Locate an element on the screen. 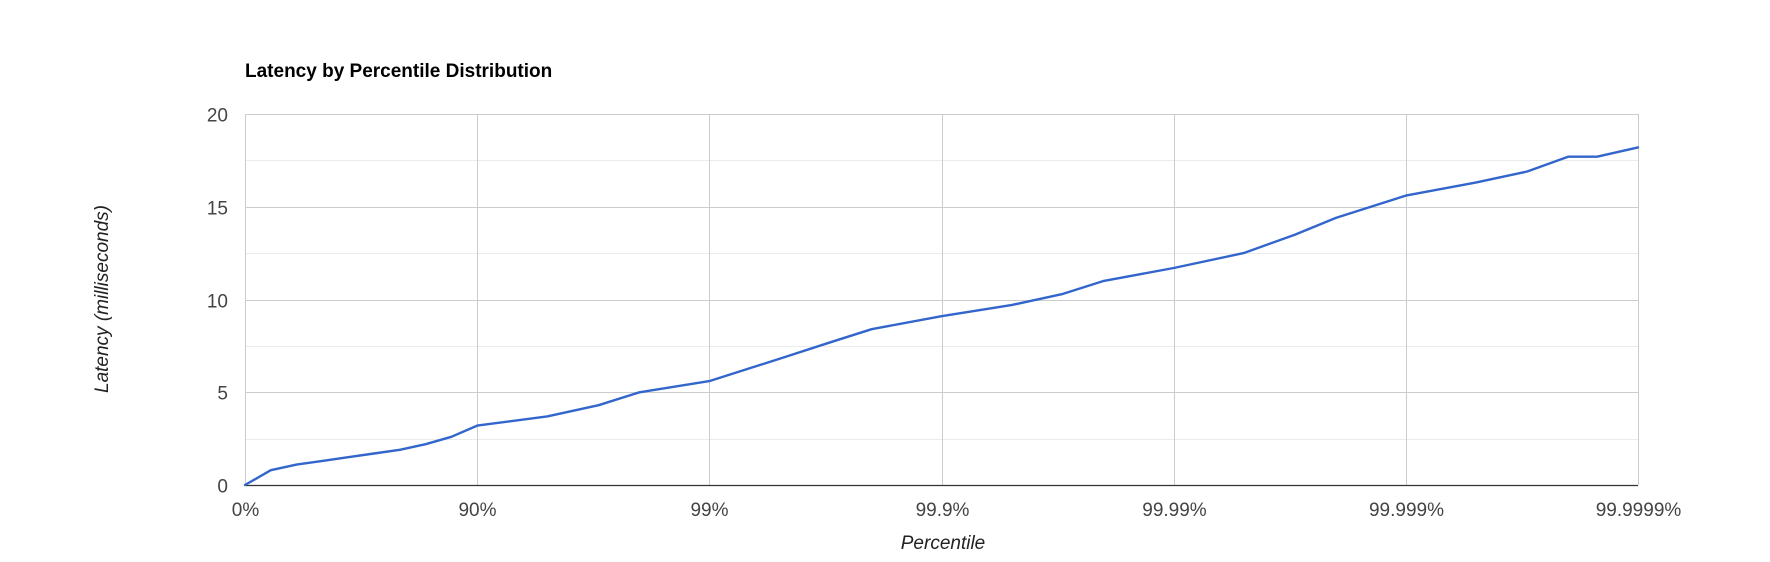 This screenshot has width=1770, height=562. x-tick-label: 0% is located at coordinates (246, 510).